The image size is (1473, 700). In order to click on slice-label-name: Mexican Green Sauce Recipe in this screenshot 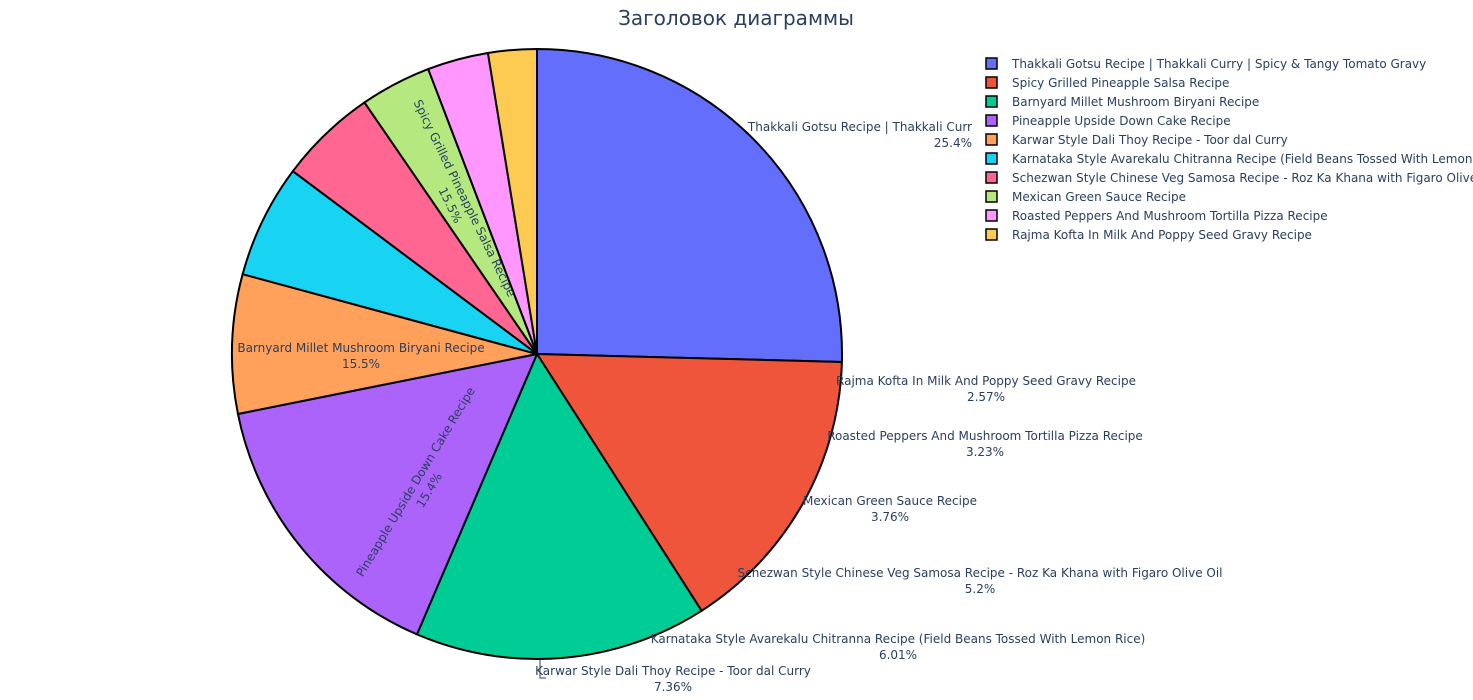, I will do `click(890, 501)`.